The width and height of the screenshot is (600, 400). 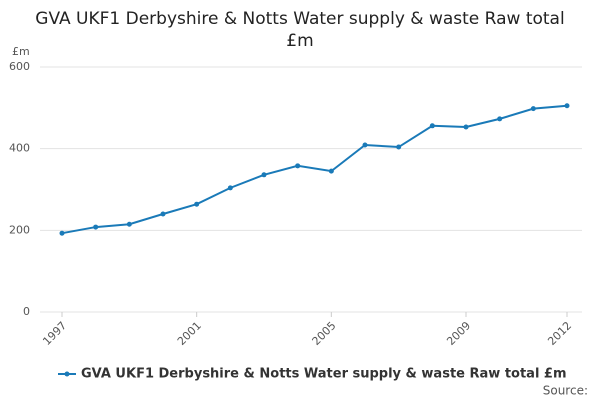 I want to click on y-tick-label: 600, so click(x=19, y=66).